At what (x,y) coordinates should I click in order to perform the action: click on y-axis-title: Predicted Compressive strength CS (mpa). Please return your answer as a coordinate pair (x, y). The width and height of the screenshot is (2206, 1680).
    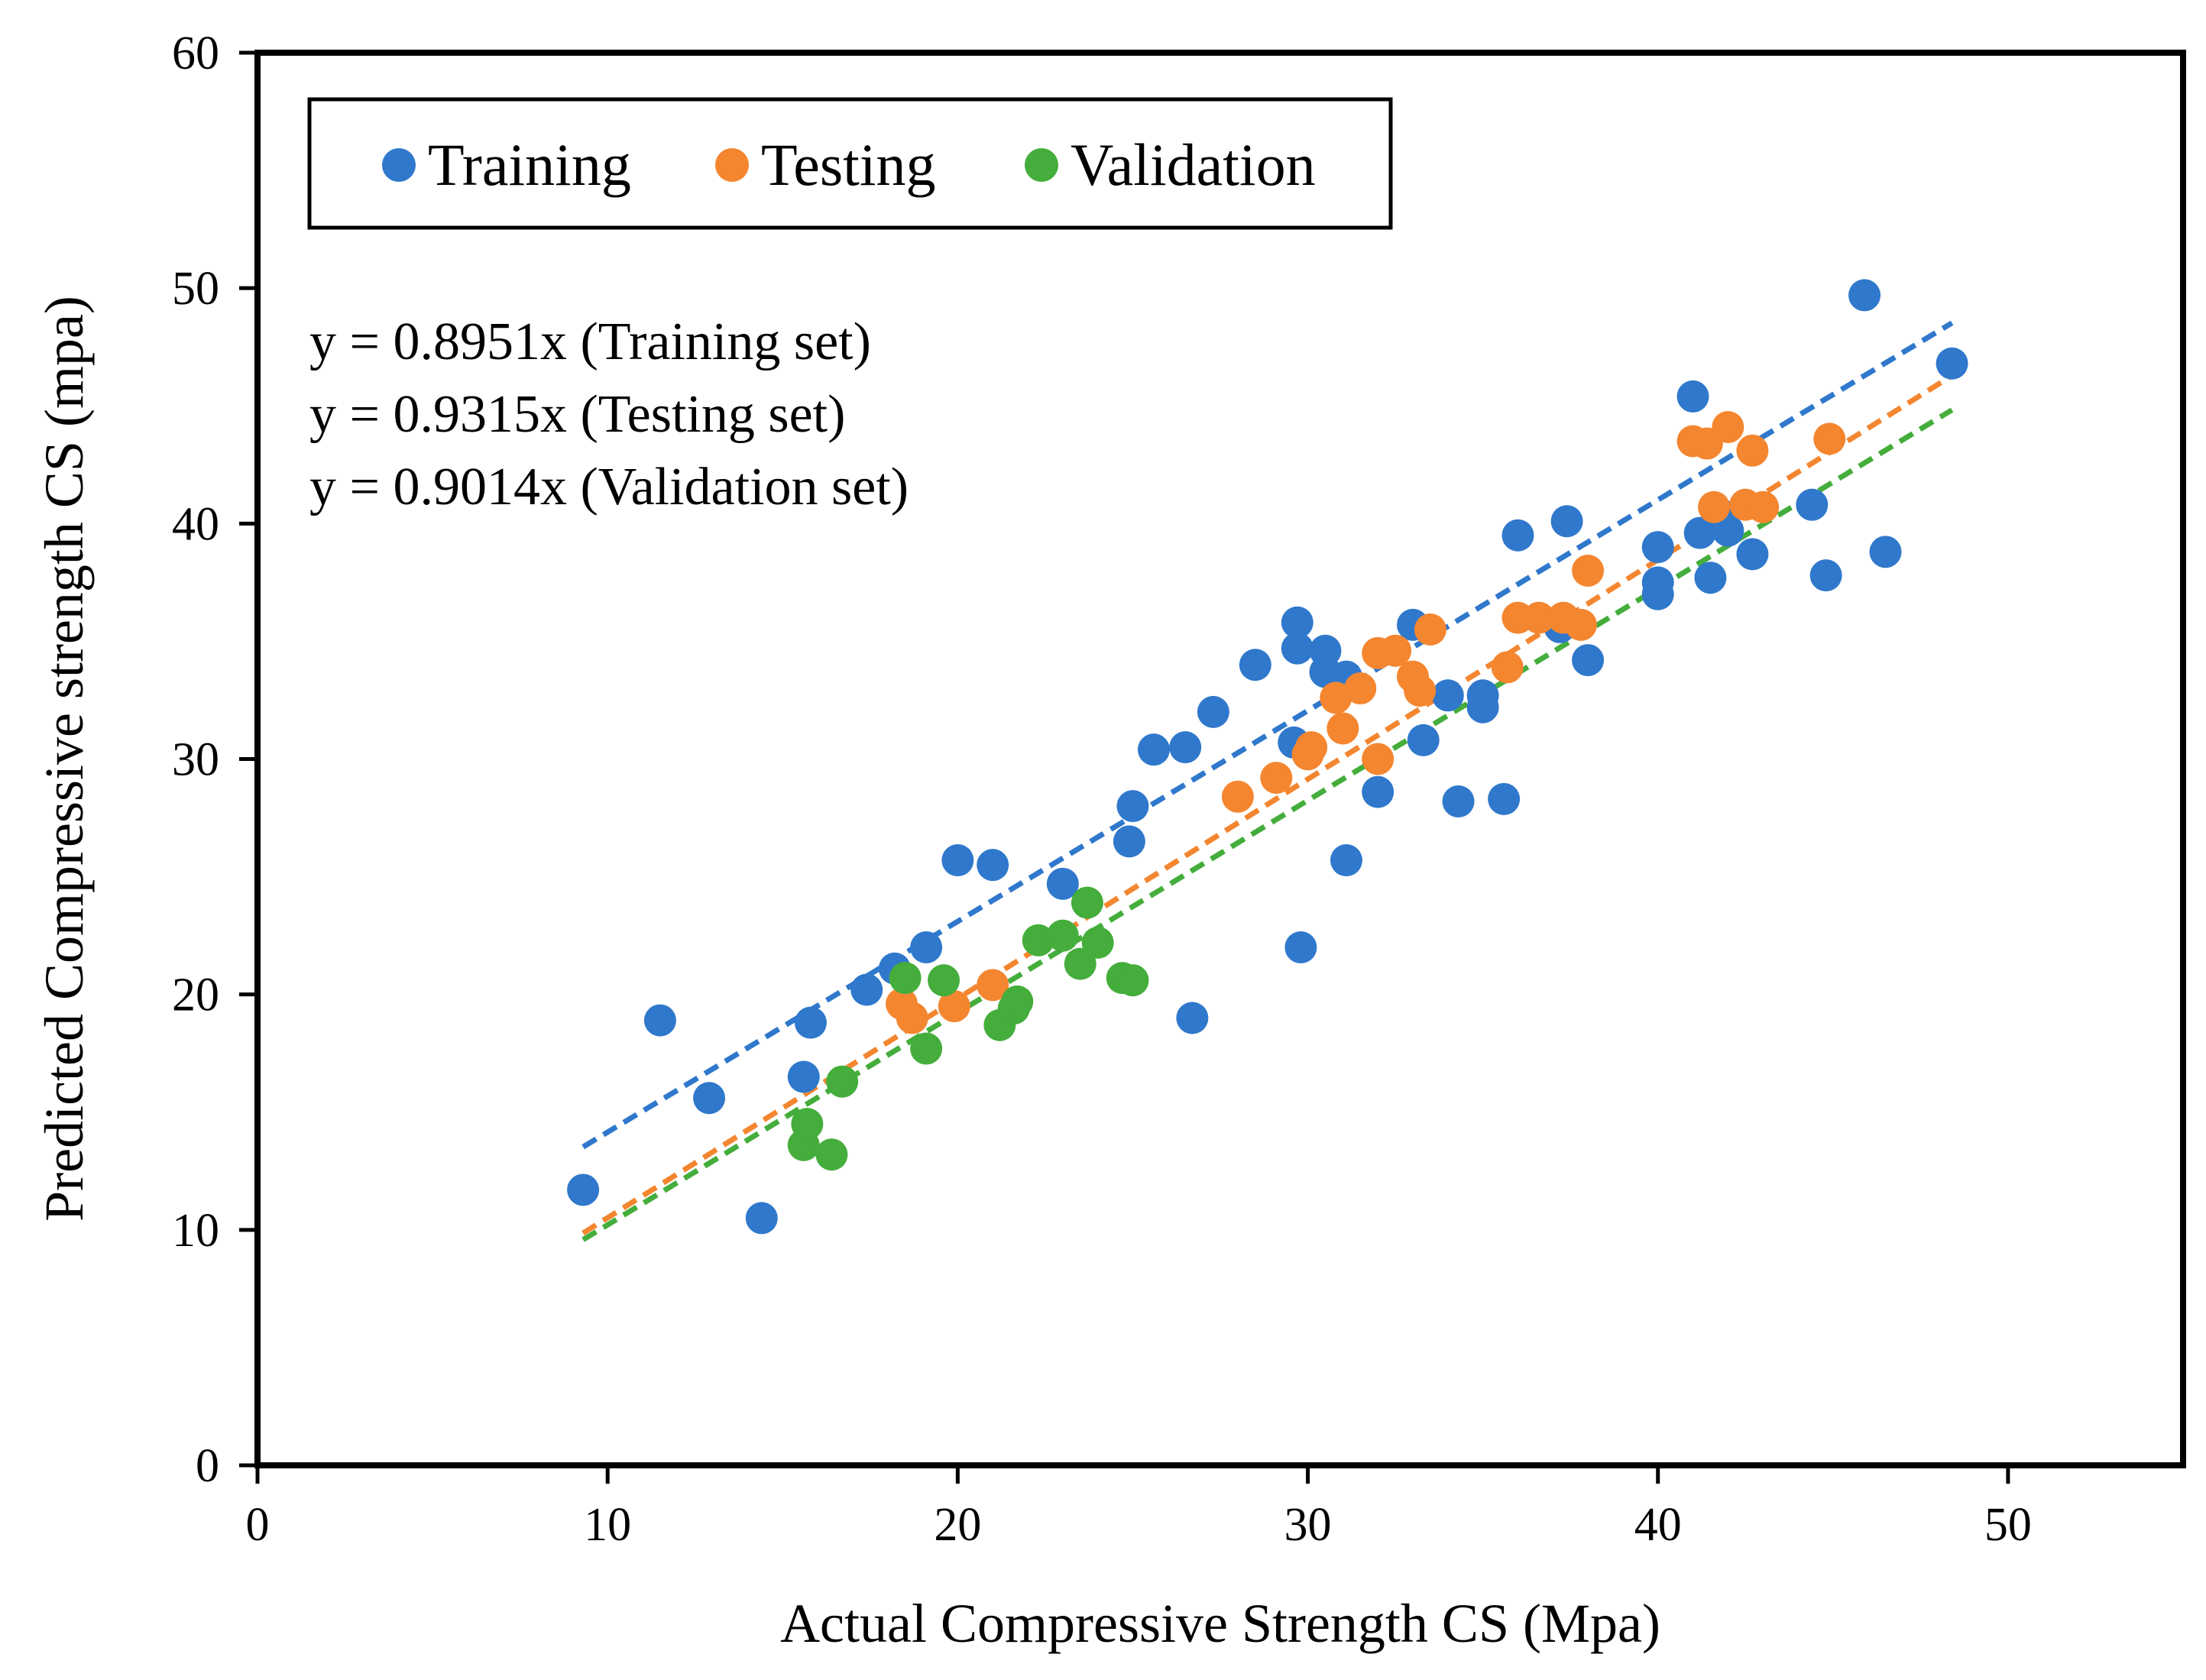
    Looking at the image, I should click on (64, 759).